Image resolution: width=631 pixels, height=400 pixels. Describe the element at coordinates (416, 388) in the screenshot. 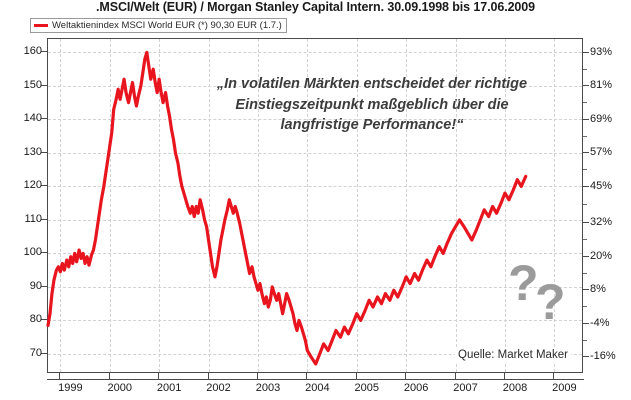

I see `x-tick-label: 2006` at that location.